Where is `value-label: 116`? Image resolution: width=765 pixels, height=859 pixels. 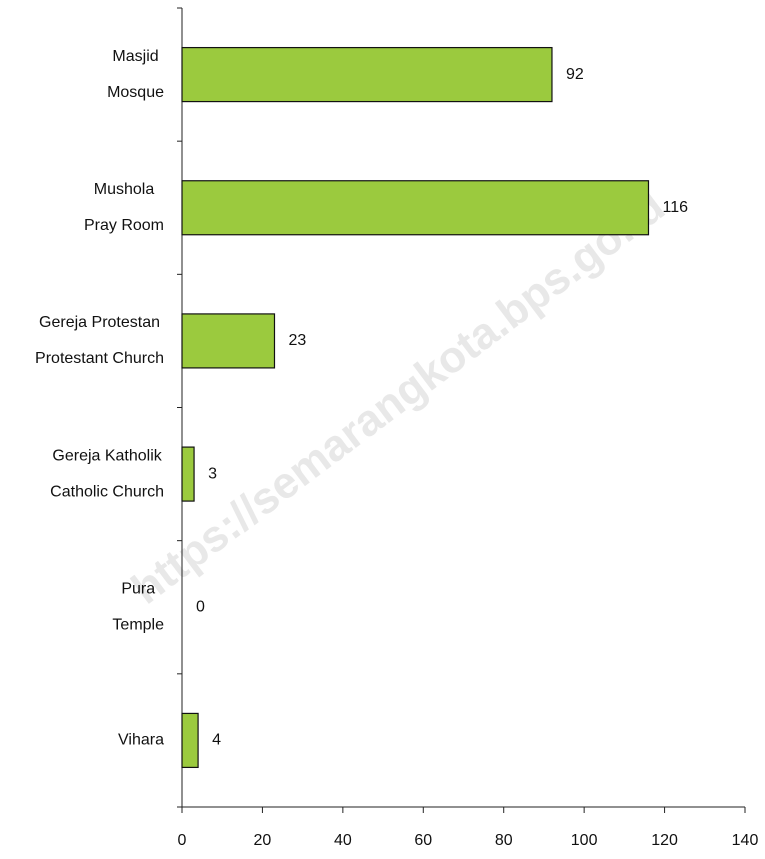
value-label: 116 is located at coordinates (675, 207).